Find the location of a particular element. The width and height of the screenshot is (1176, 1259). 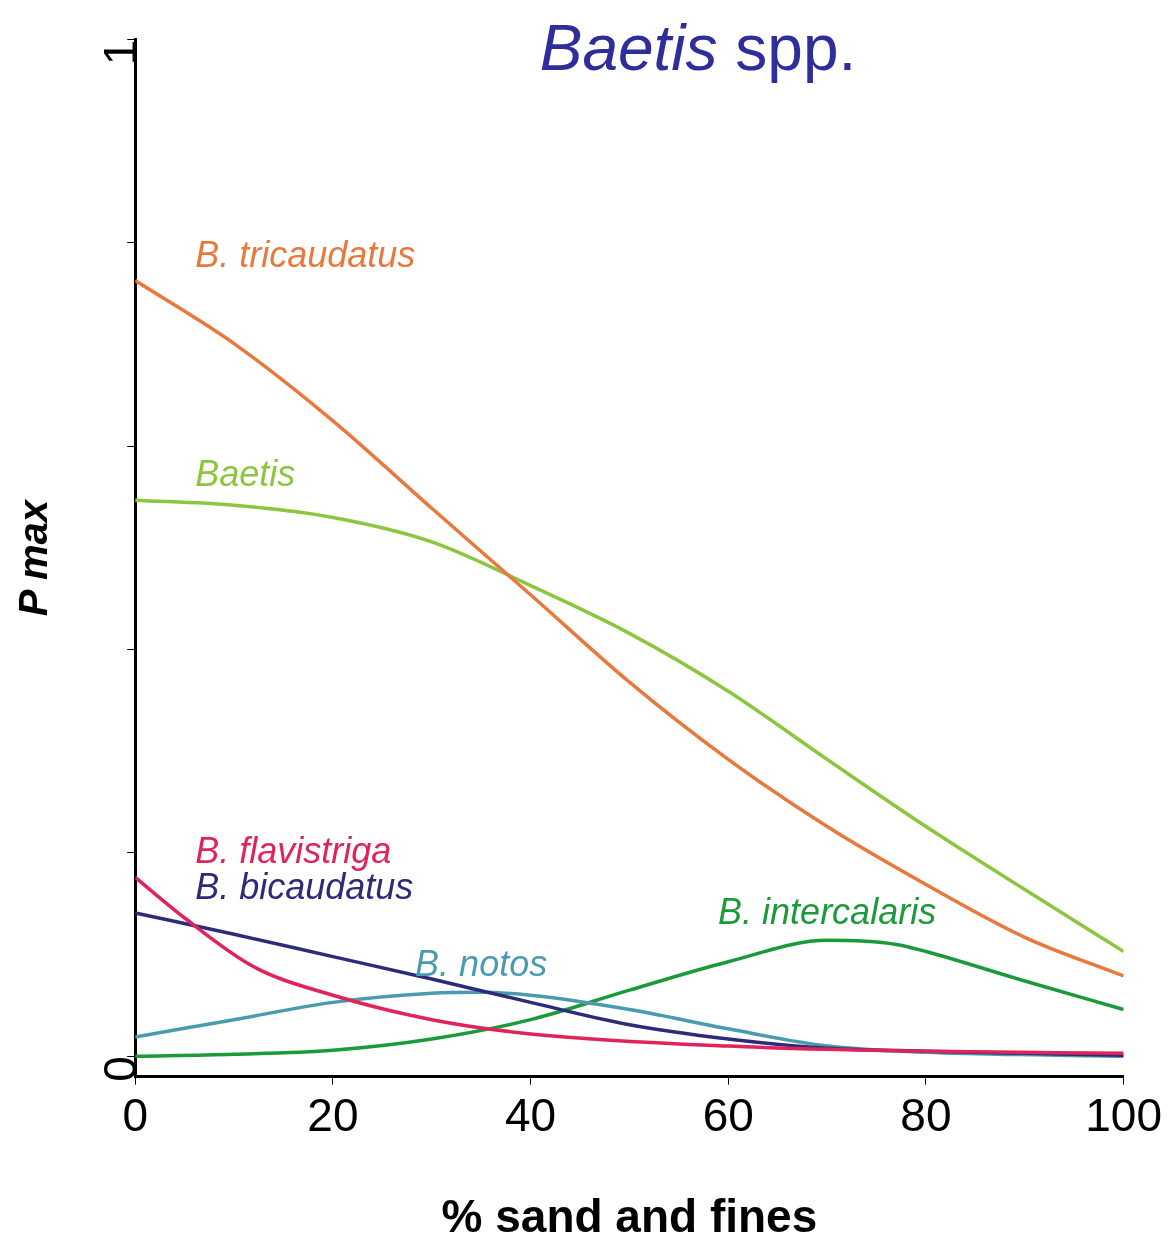

series-label: B. tricaudatus is located at coordinates (305, 254).